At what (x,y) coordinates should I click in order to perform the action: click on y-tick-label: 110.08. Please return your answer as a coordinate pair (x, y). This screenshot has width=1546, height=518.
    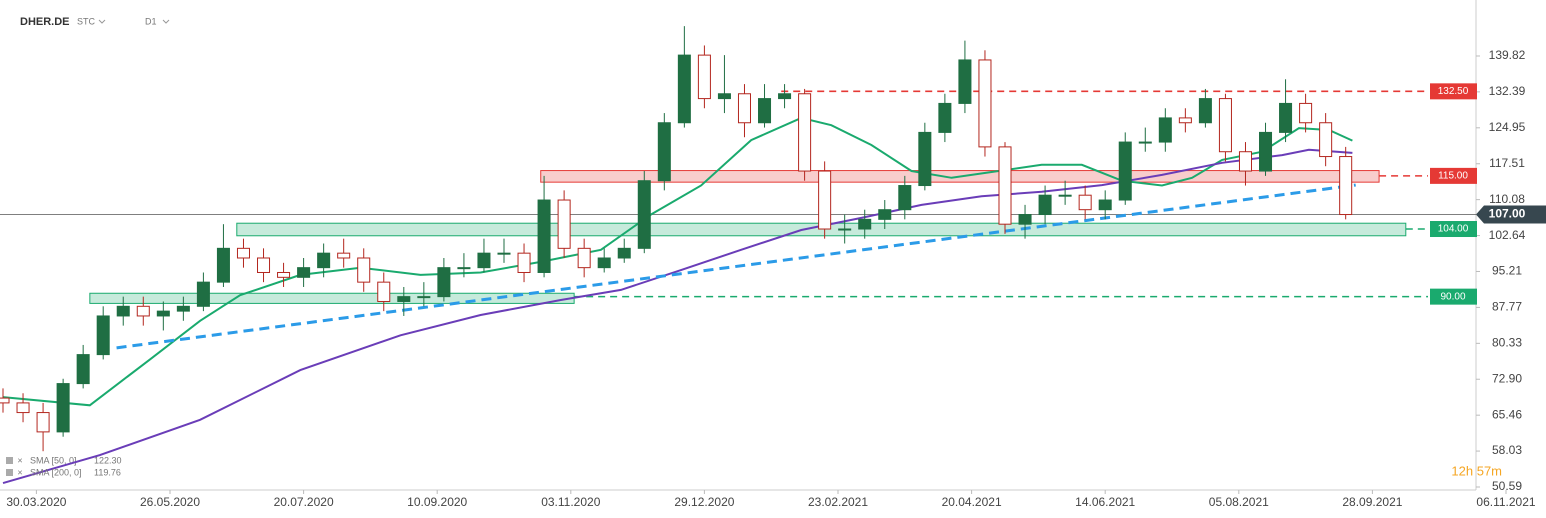
    Looking at the image, I should click on (1507, 199).